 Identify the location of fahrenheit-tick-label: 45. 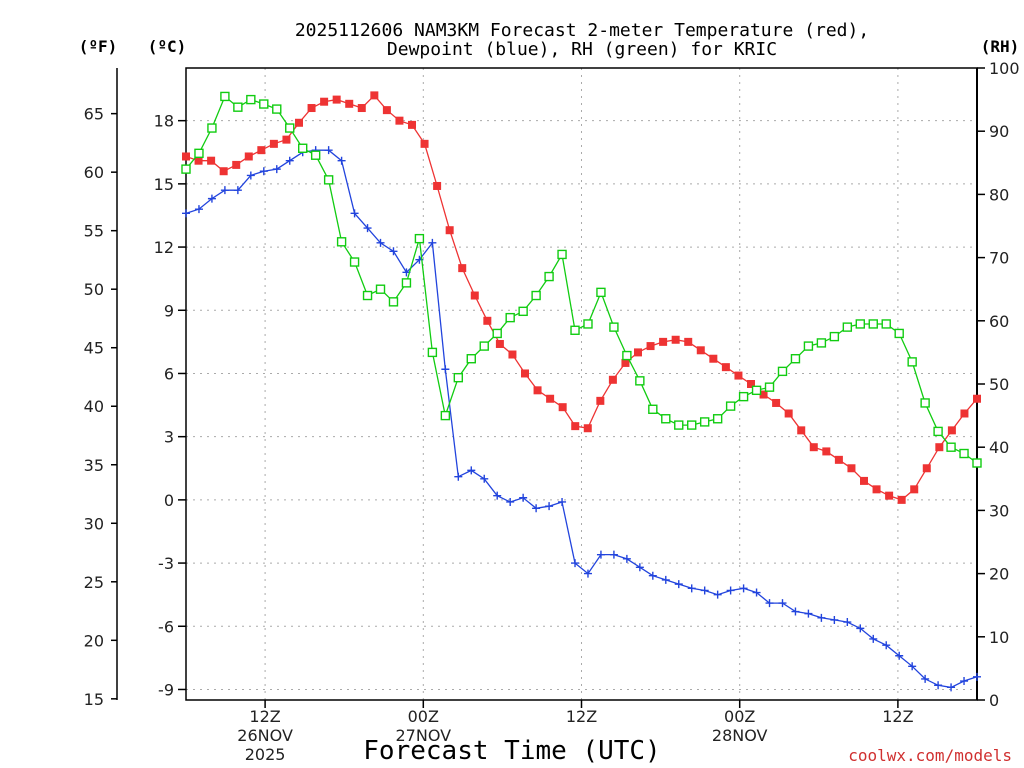
(94, 348).